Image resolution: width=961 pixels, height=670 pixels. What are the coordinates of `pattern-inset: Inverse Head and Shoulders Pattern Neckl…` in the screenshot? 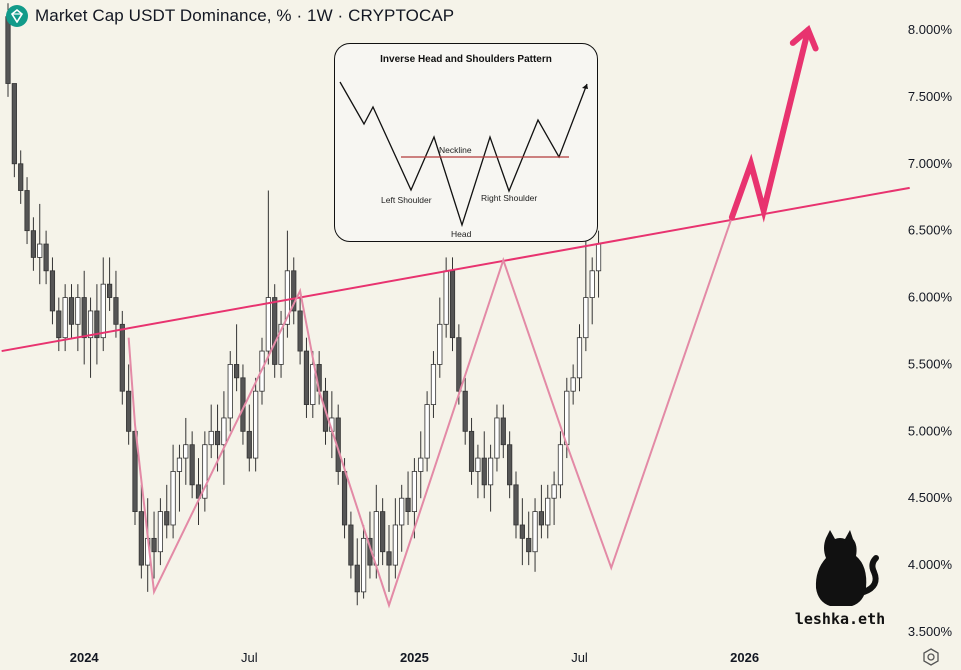 It's located at (466, 142).